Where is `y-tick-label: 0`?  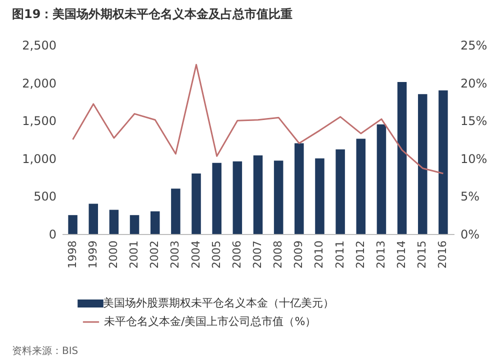
y-tick-label: 0 is located at coordinates (52, 235).